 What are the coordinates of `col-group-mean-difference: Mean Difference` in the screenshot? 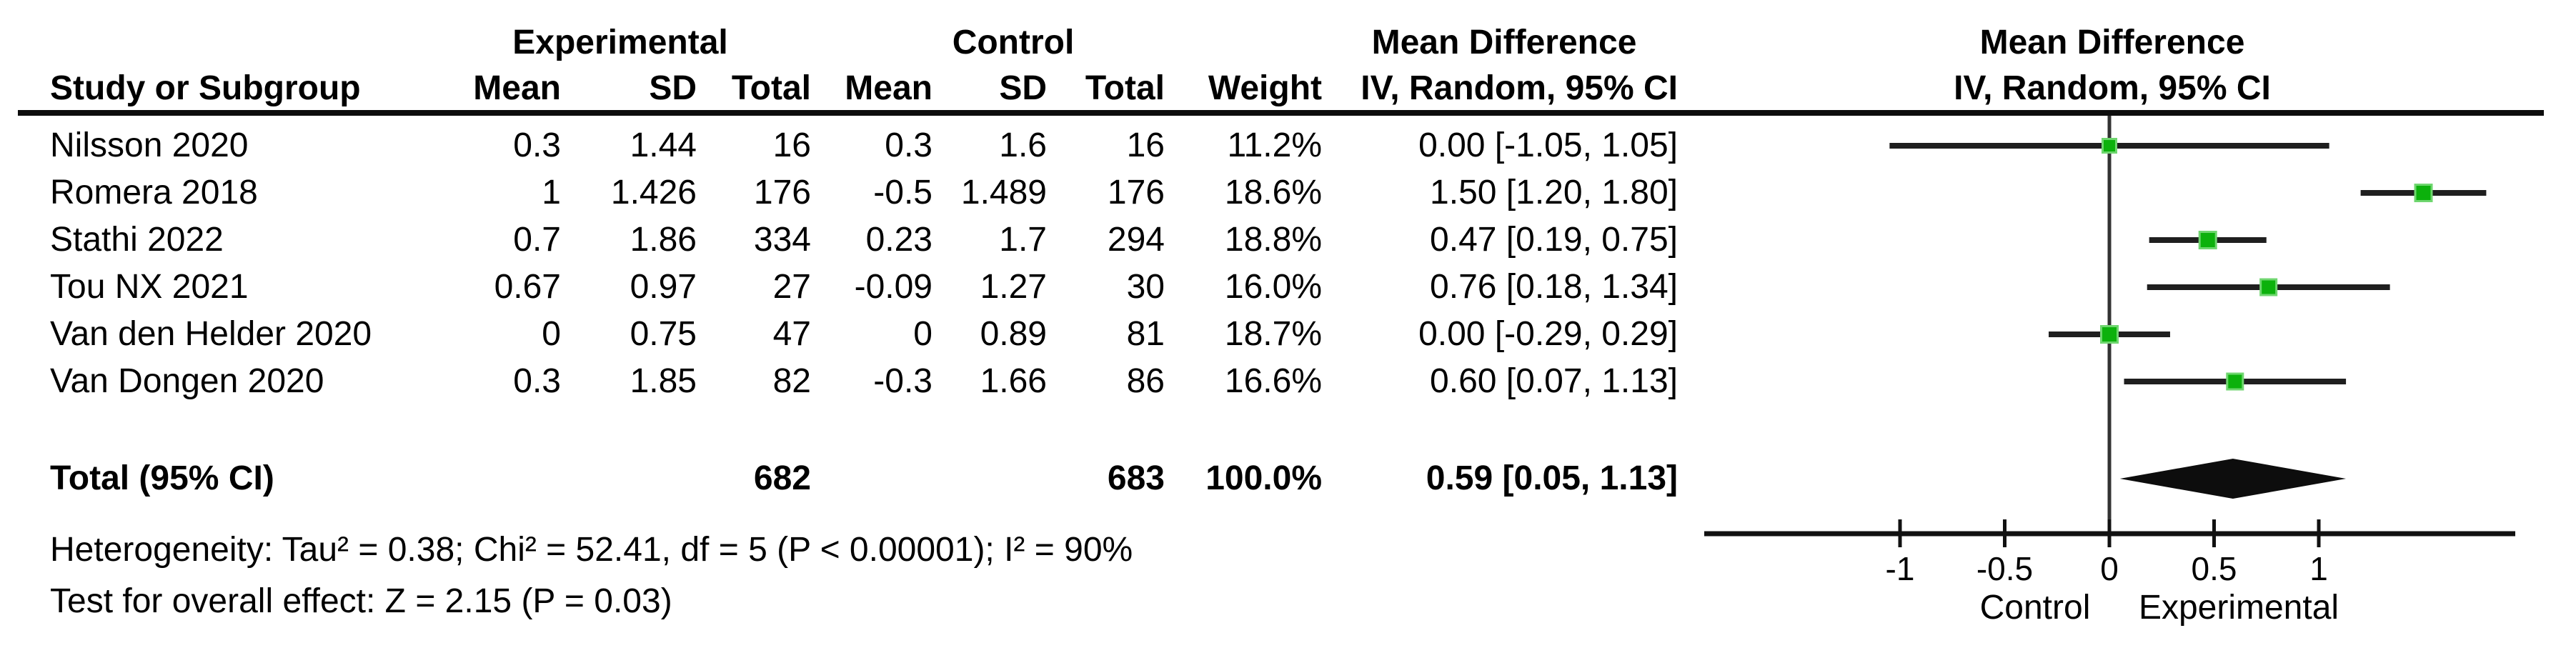 It's located at (1504, 42).